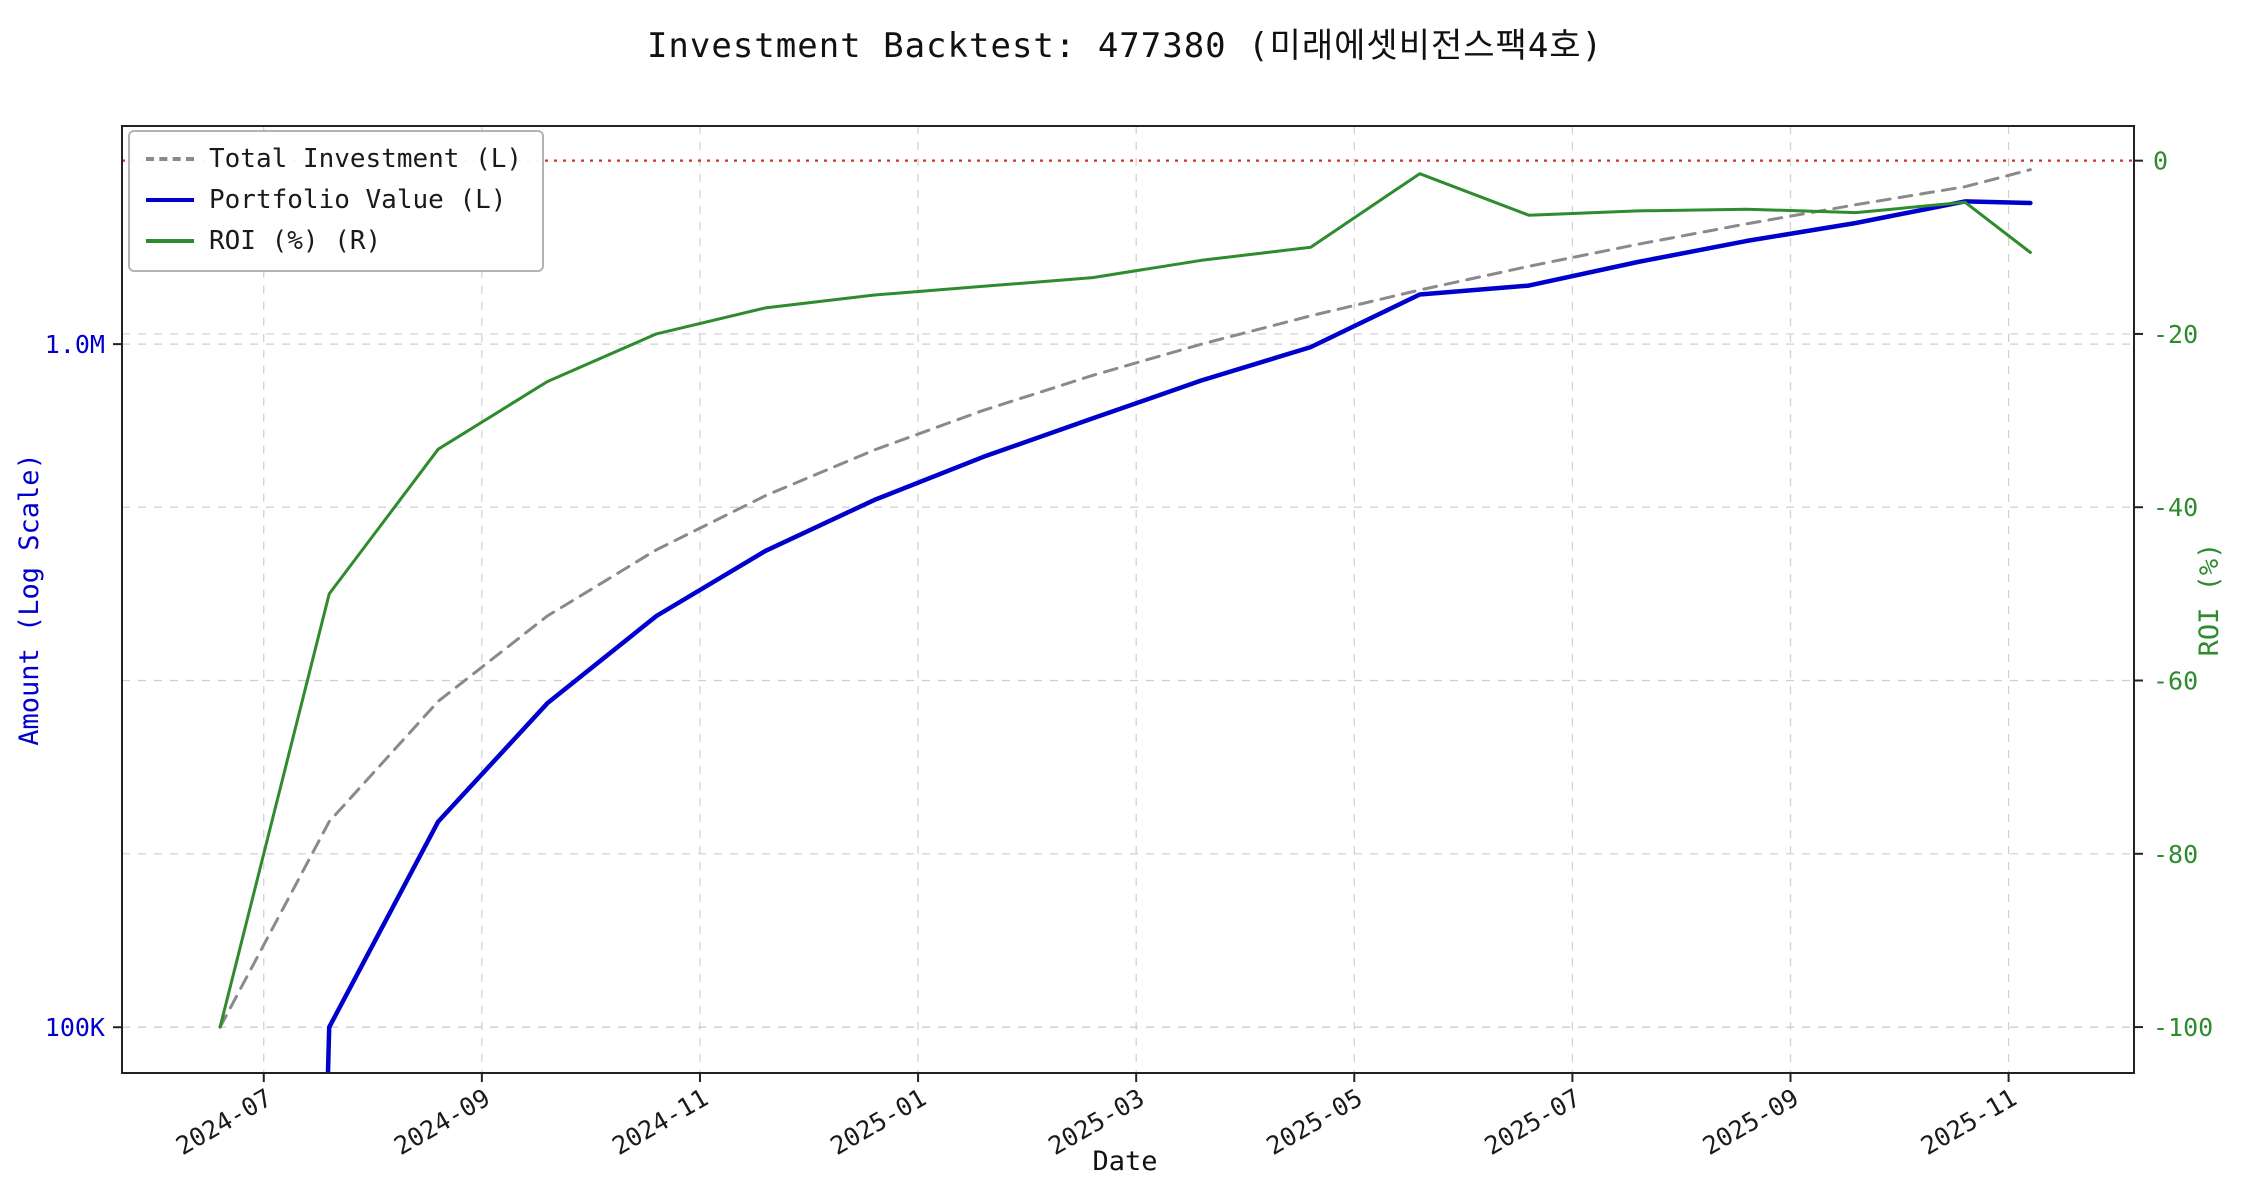  What do you see at coordinates (170, 241) in the screenshot?
I see `roi-line-sample-icon` at bounding box center [170, 241].